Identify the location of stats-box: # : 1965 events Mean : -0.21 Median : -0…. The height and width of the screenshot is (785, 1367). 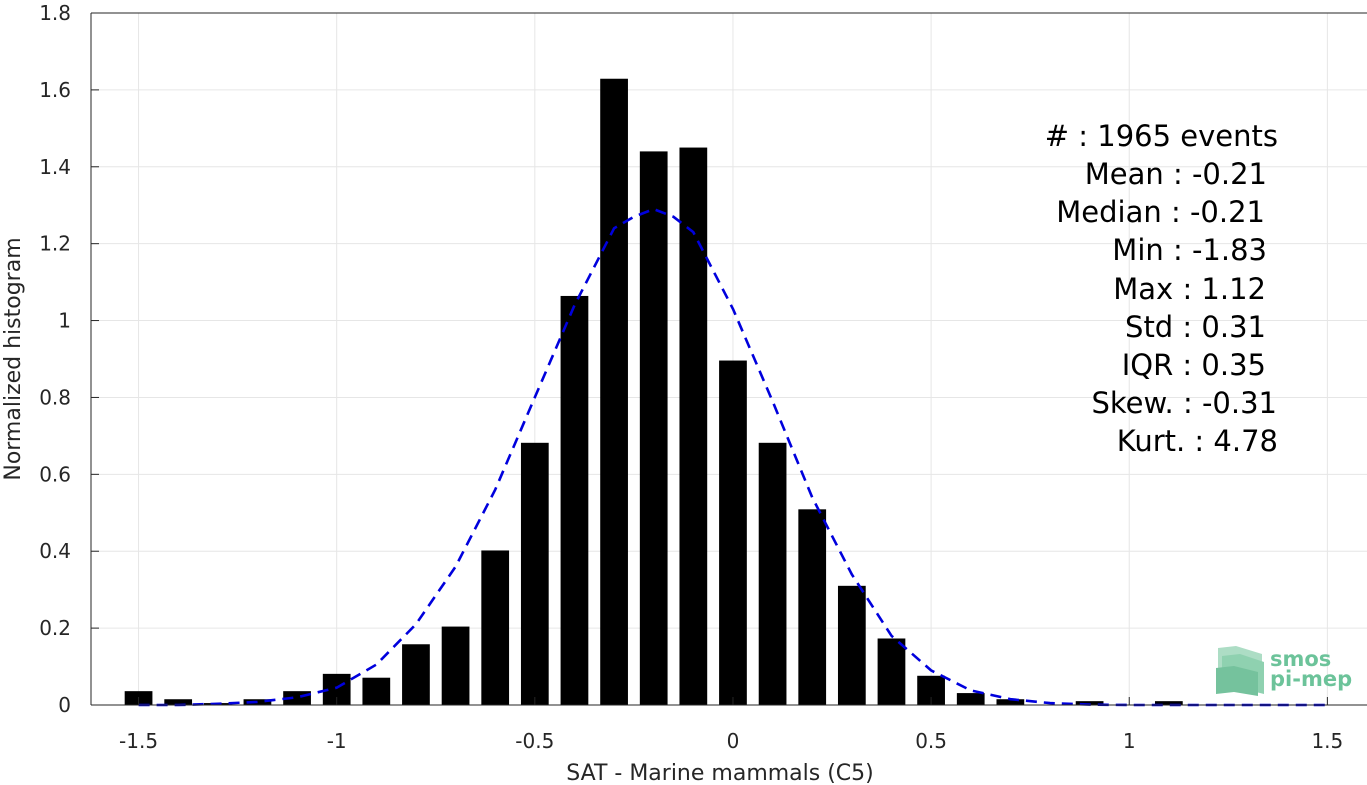
(1161, 288).